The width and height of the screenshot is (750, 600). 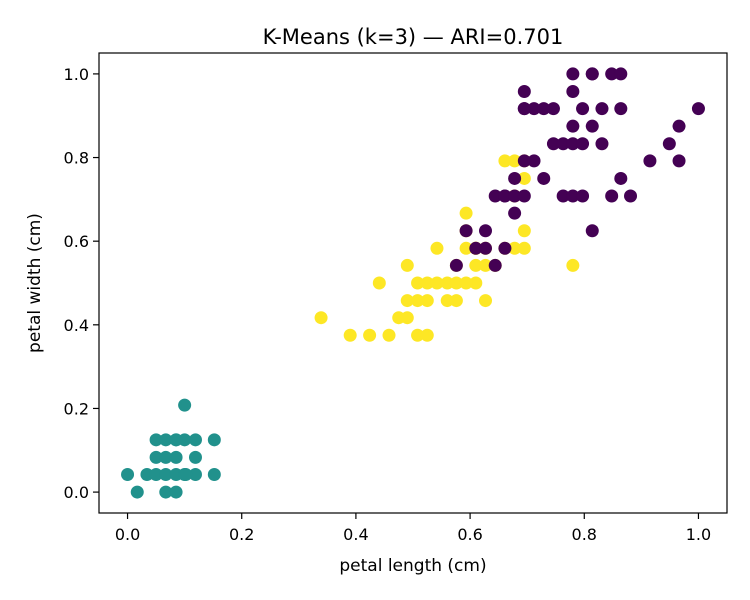 What do you see at coordinates (76, 408) in the screenshot?
I see `y-tick-label: 0.2` at bounding box center [76, 408].